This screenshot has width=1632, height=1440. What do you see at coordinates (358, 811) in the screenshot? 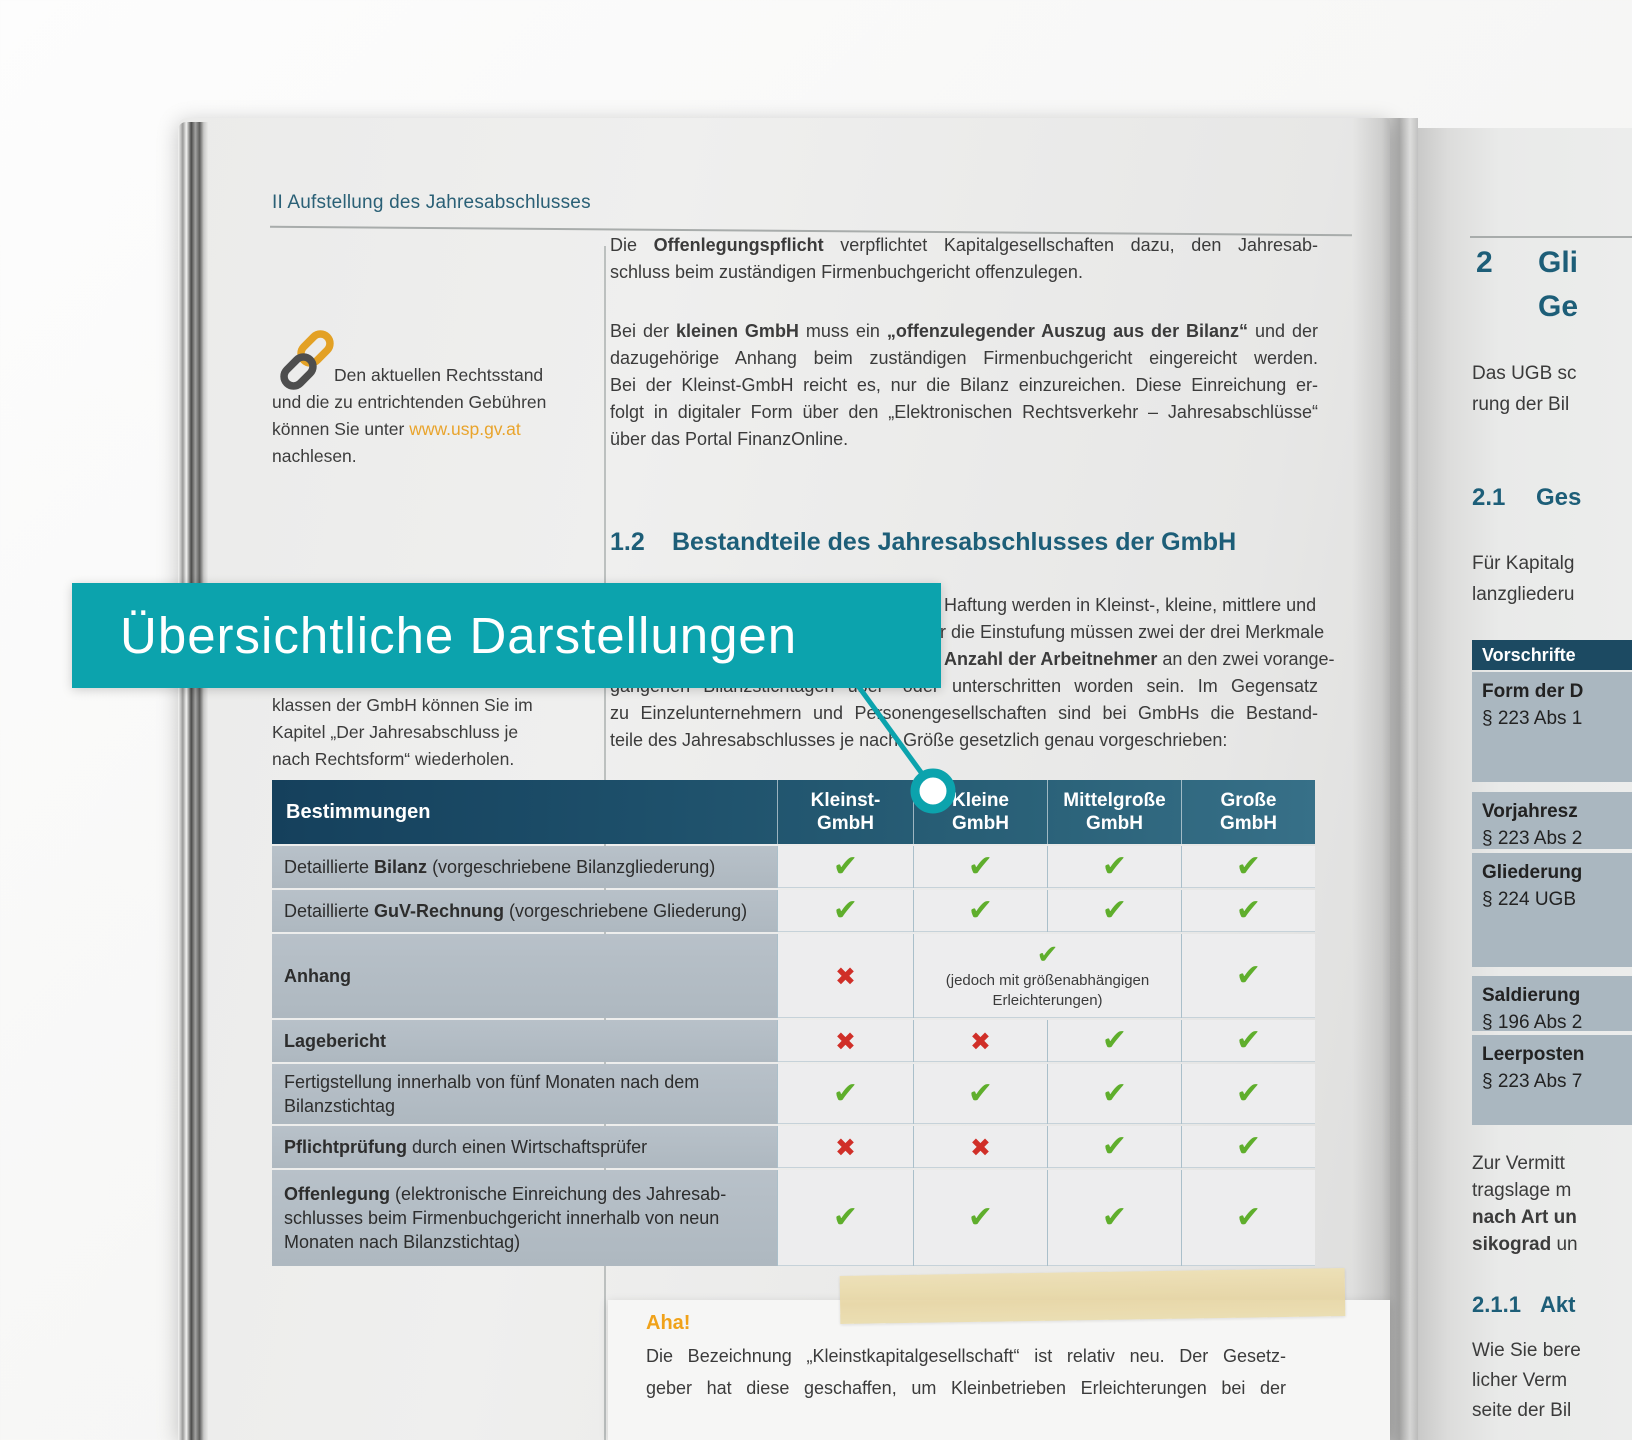
I see `column-header-bestimmungen: Bestimmungen` at bounding box center [358, 811].